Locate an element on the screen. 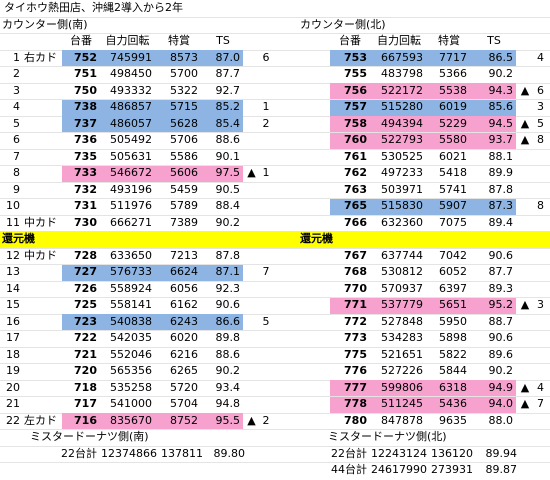 This screenshot has height=480, width=550. cell-id: 780 is located at coordinates (355, 420).